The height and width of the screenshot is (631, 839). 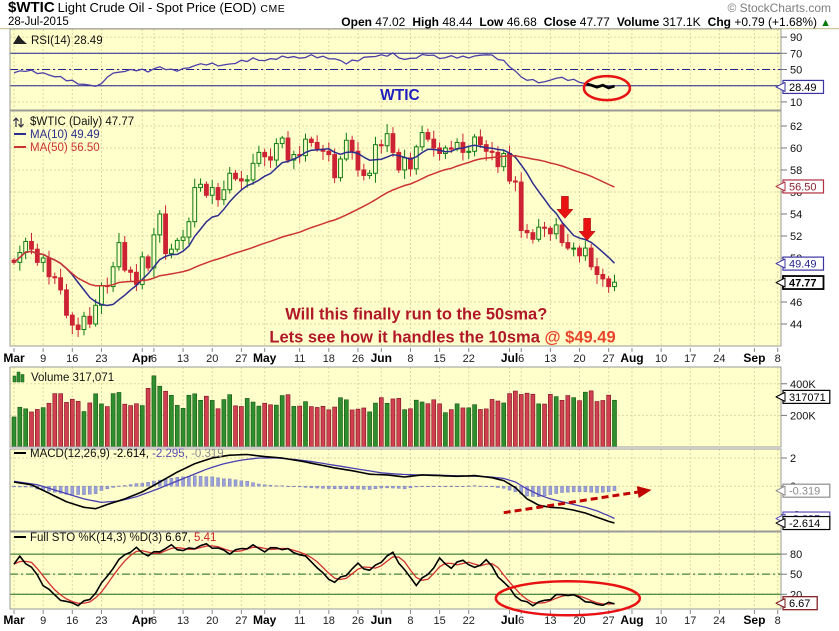 I want to click on rsi-flat-end-highlight, so click(x=599, y=86).